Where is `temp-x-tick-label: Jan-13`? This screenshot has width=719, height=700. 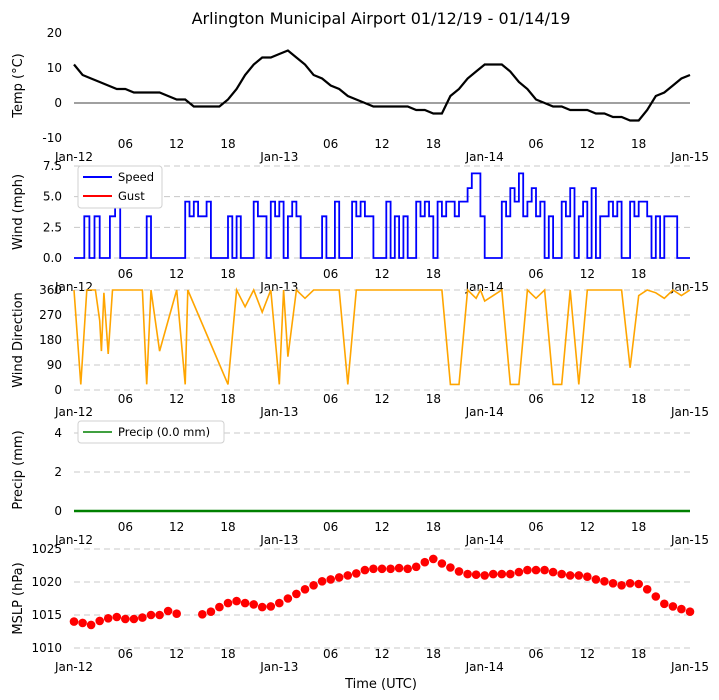 temp-x-tick-label: Jan-13 is located at coordinates (278, 157).